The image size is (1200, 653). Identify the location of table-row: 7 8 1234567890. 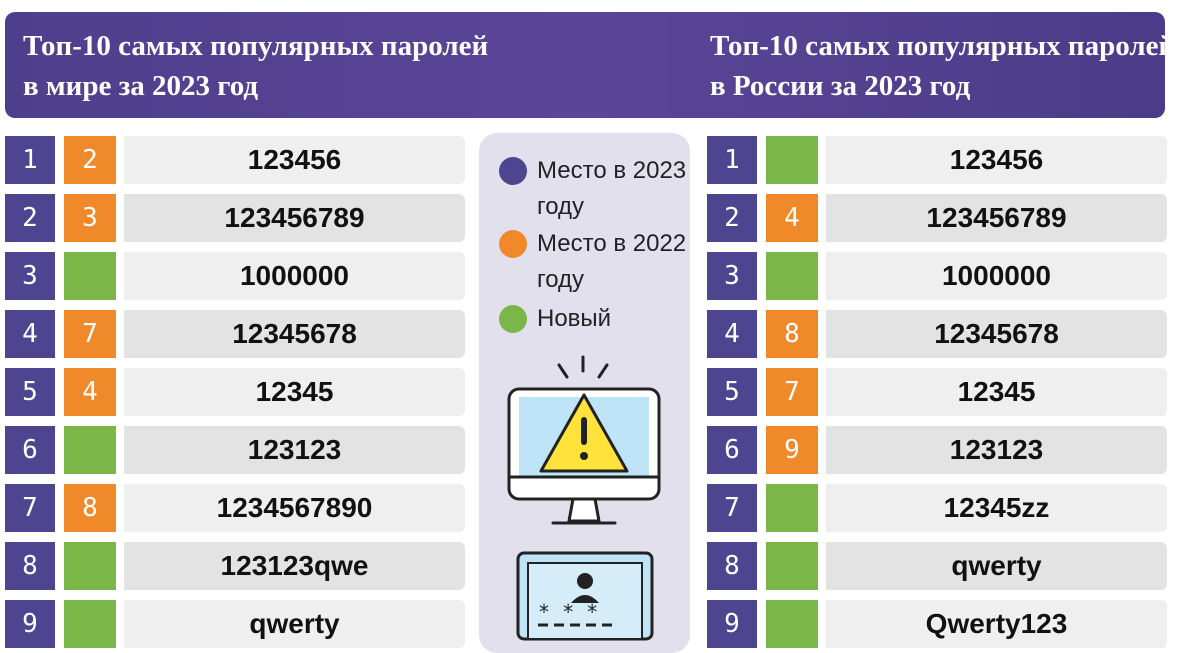
(235, 508).